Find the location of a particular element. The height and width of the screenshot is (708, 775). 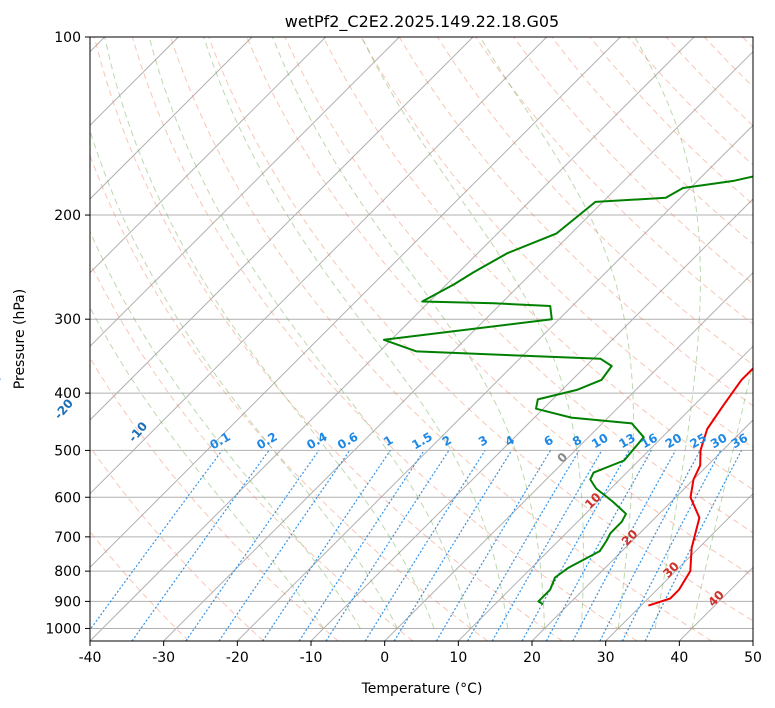

x-tick-label: -30 is located at coordinates (163, 658).